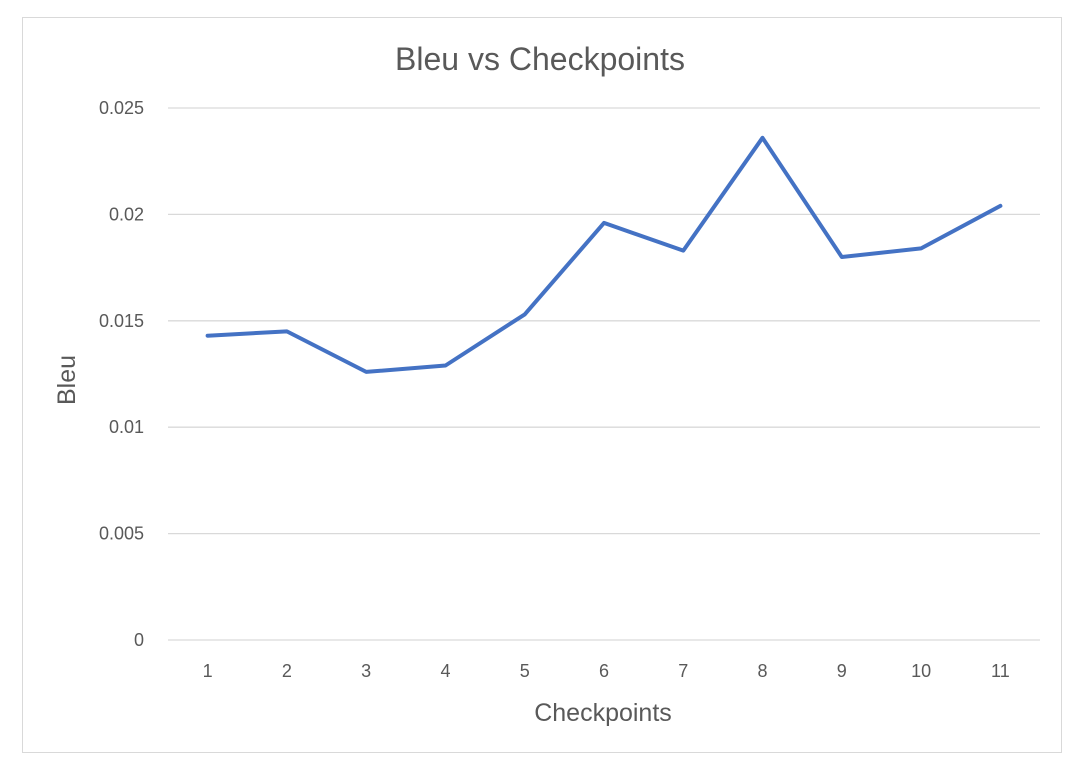  I want to click on y-tick-label: 0.015, so click(121, 321).